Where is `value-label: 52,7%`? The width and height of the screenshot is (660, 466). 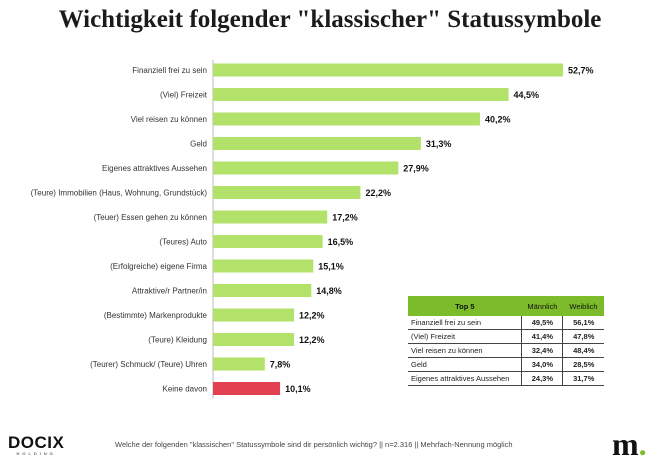 value-label: 52,7% is located at coordinates (581, 71).